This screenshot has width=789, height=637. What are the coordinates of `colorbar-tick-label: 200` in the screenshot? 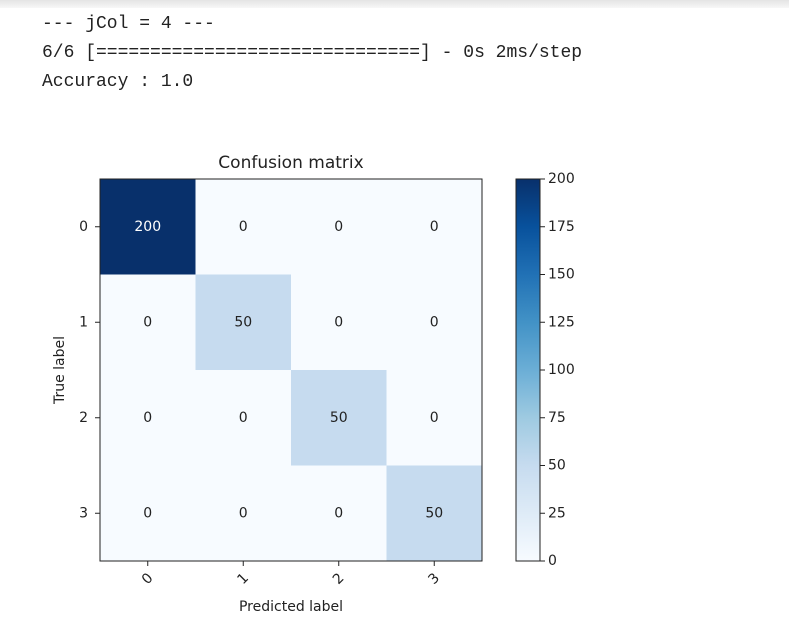 It's located at (561, 179).